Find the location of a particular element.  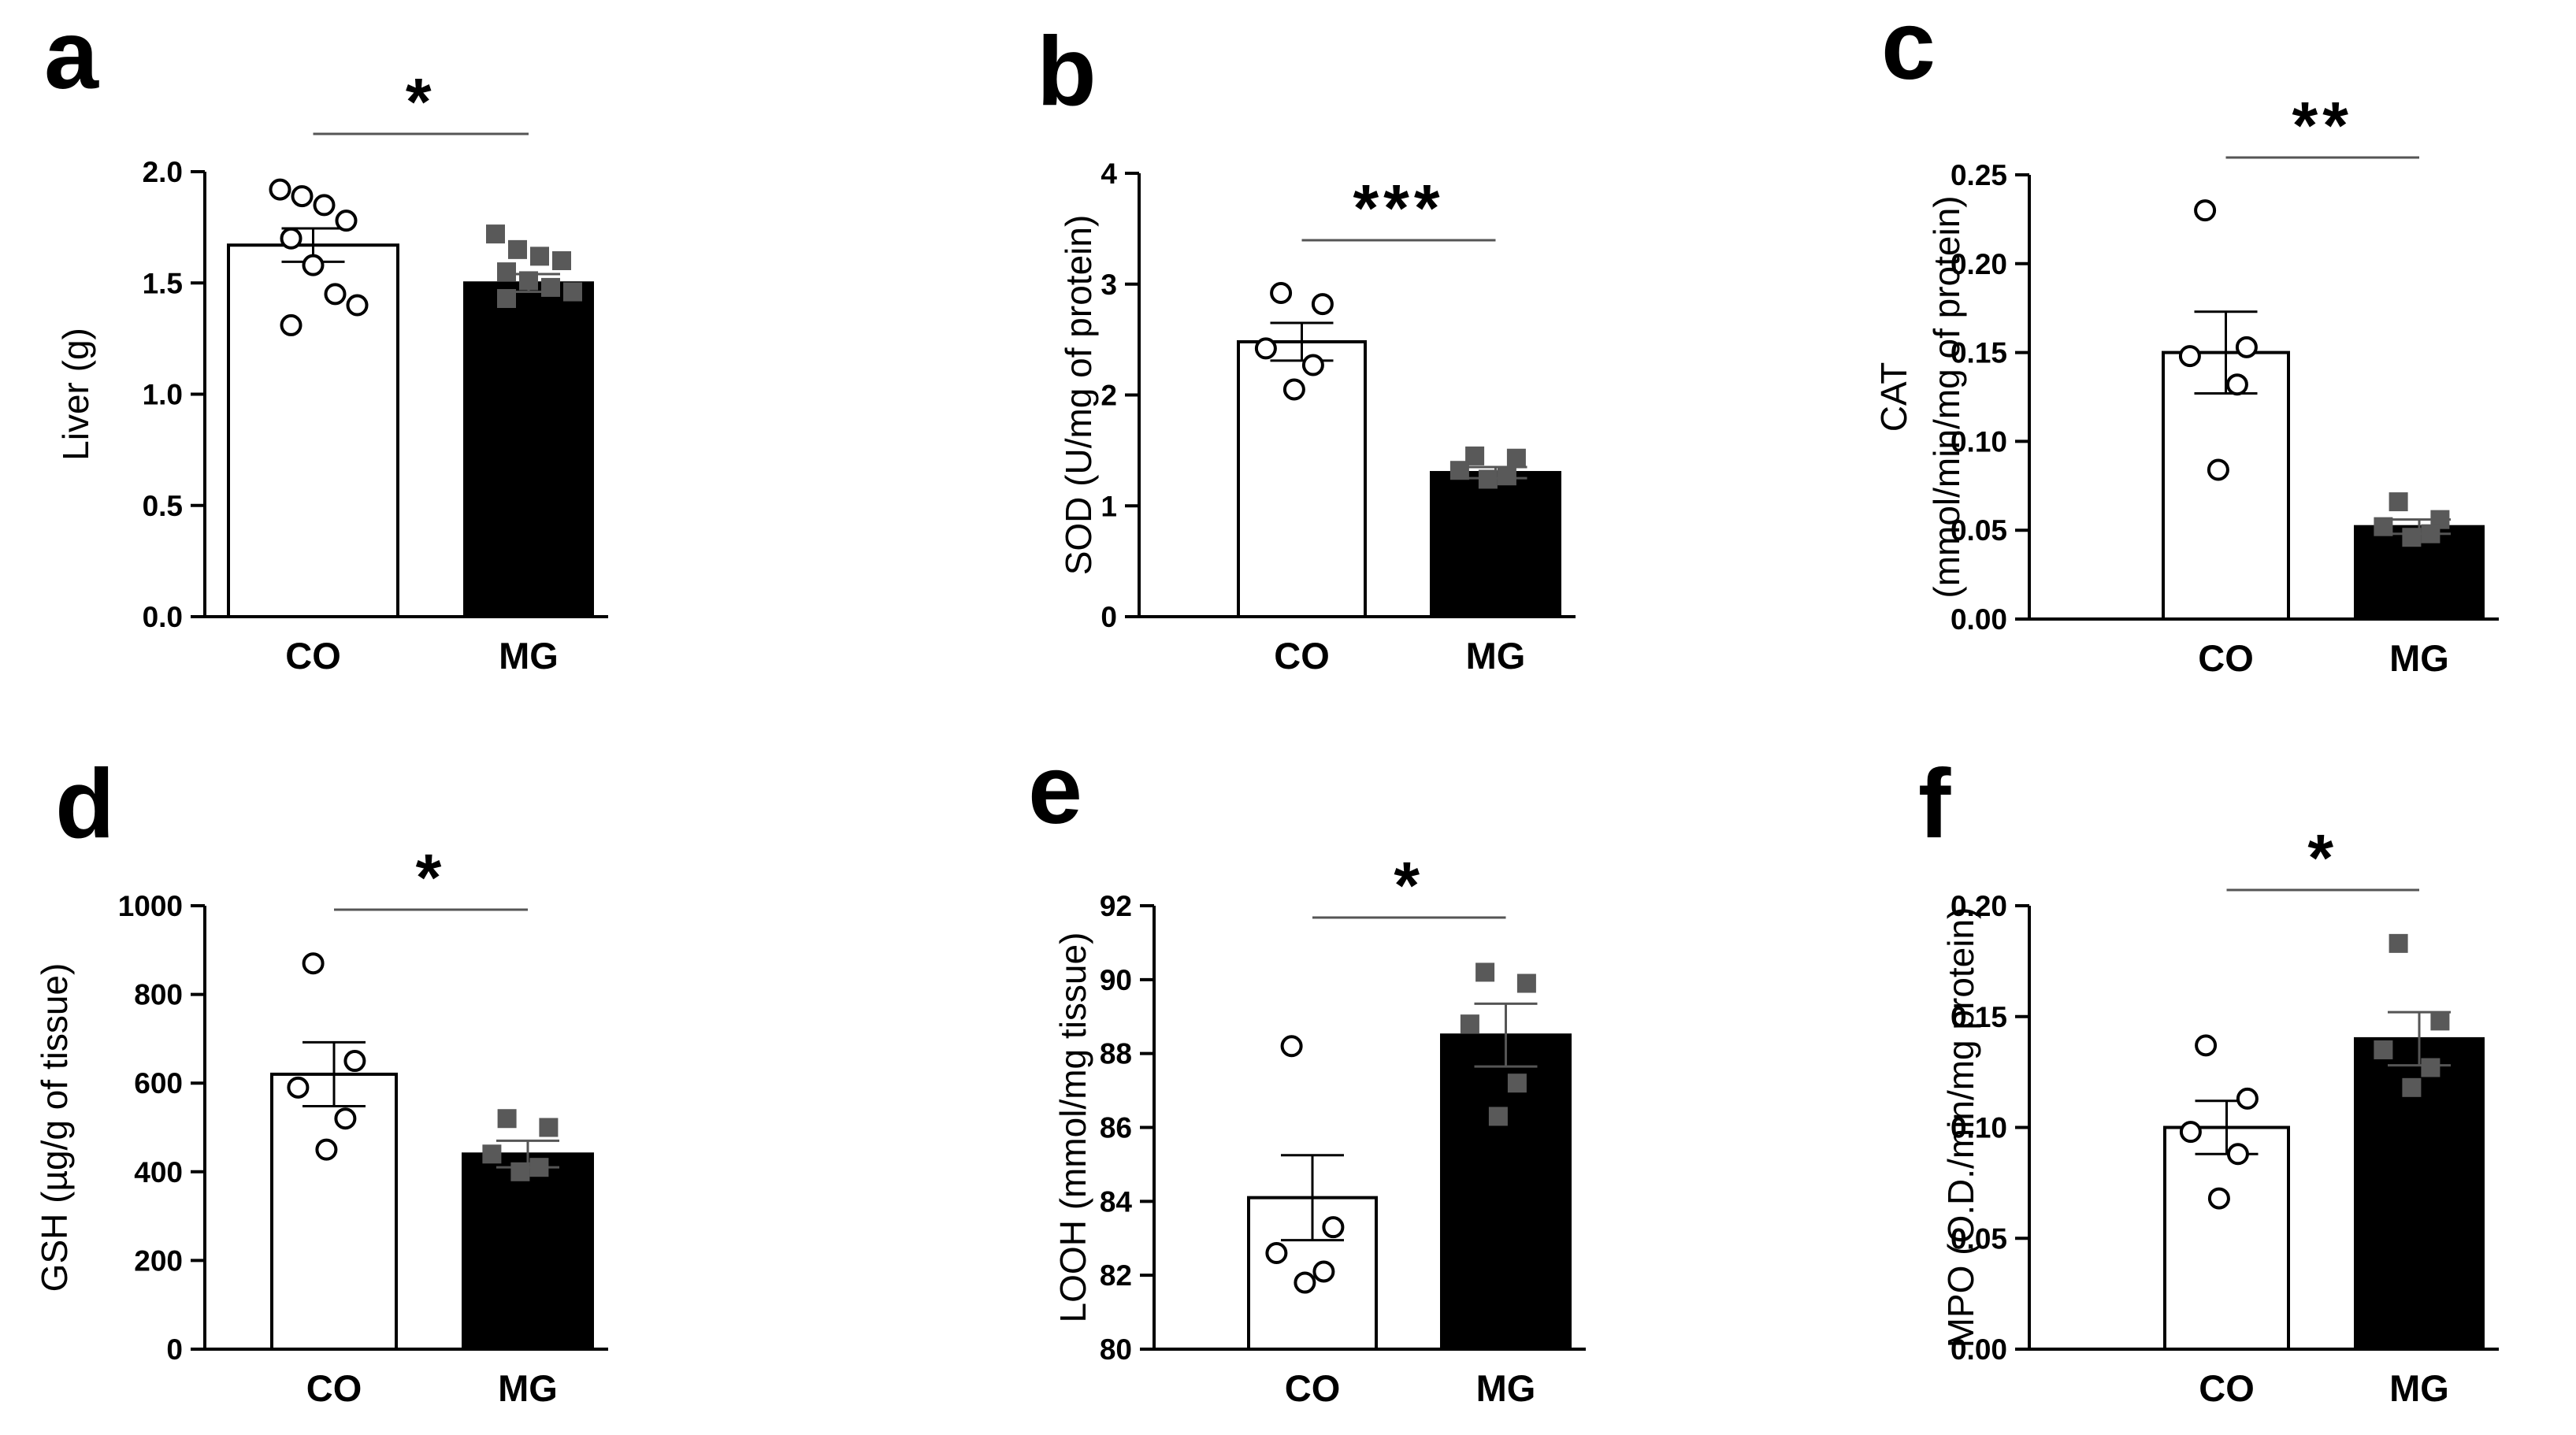

panel-a: a 0.0 0.5 1.0 1.5 2.0 CO MG Liver (g) * is located at coordinates (326, 339).